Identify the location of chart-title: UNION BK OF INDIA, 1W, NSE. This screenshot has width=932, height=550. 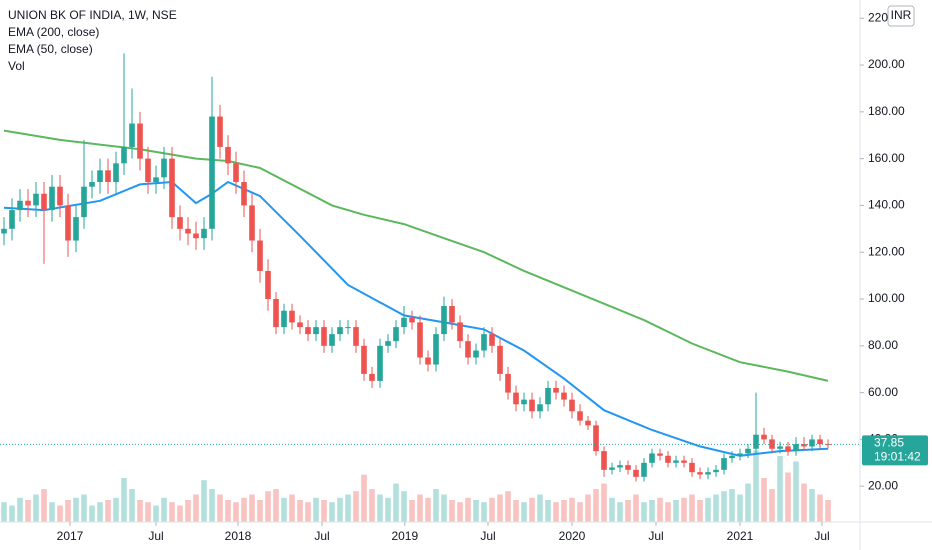
(92, 15).